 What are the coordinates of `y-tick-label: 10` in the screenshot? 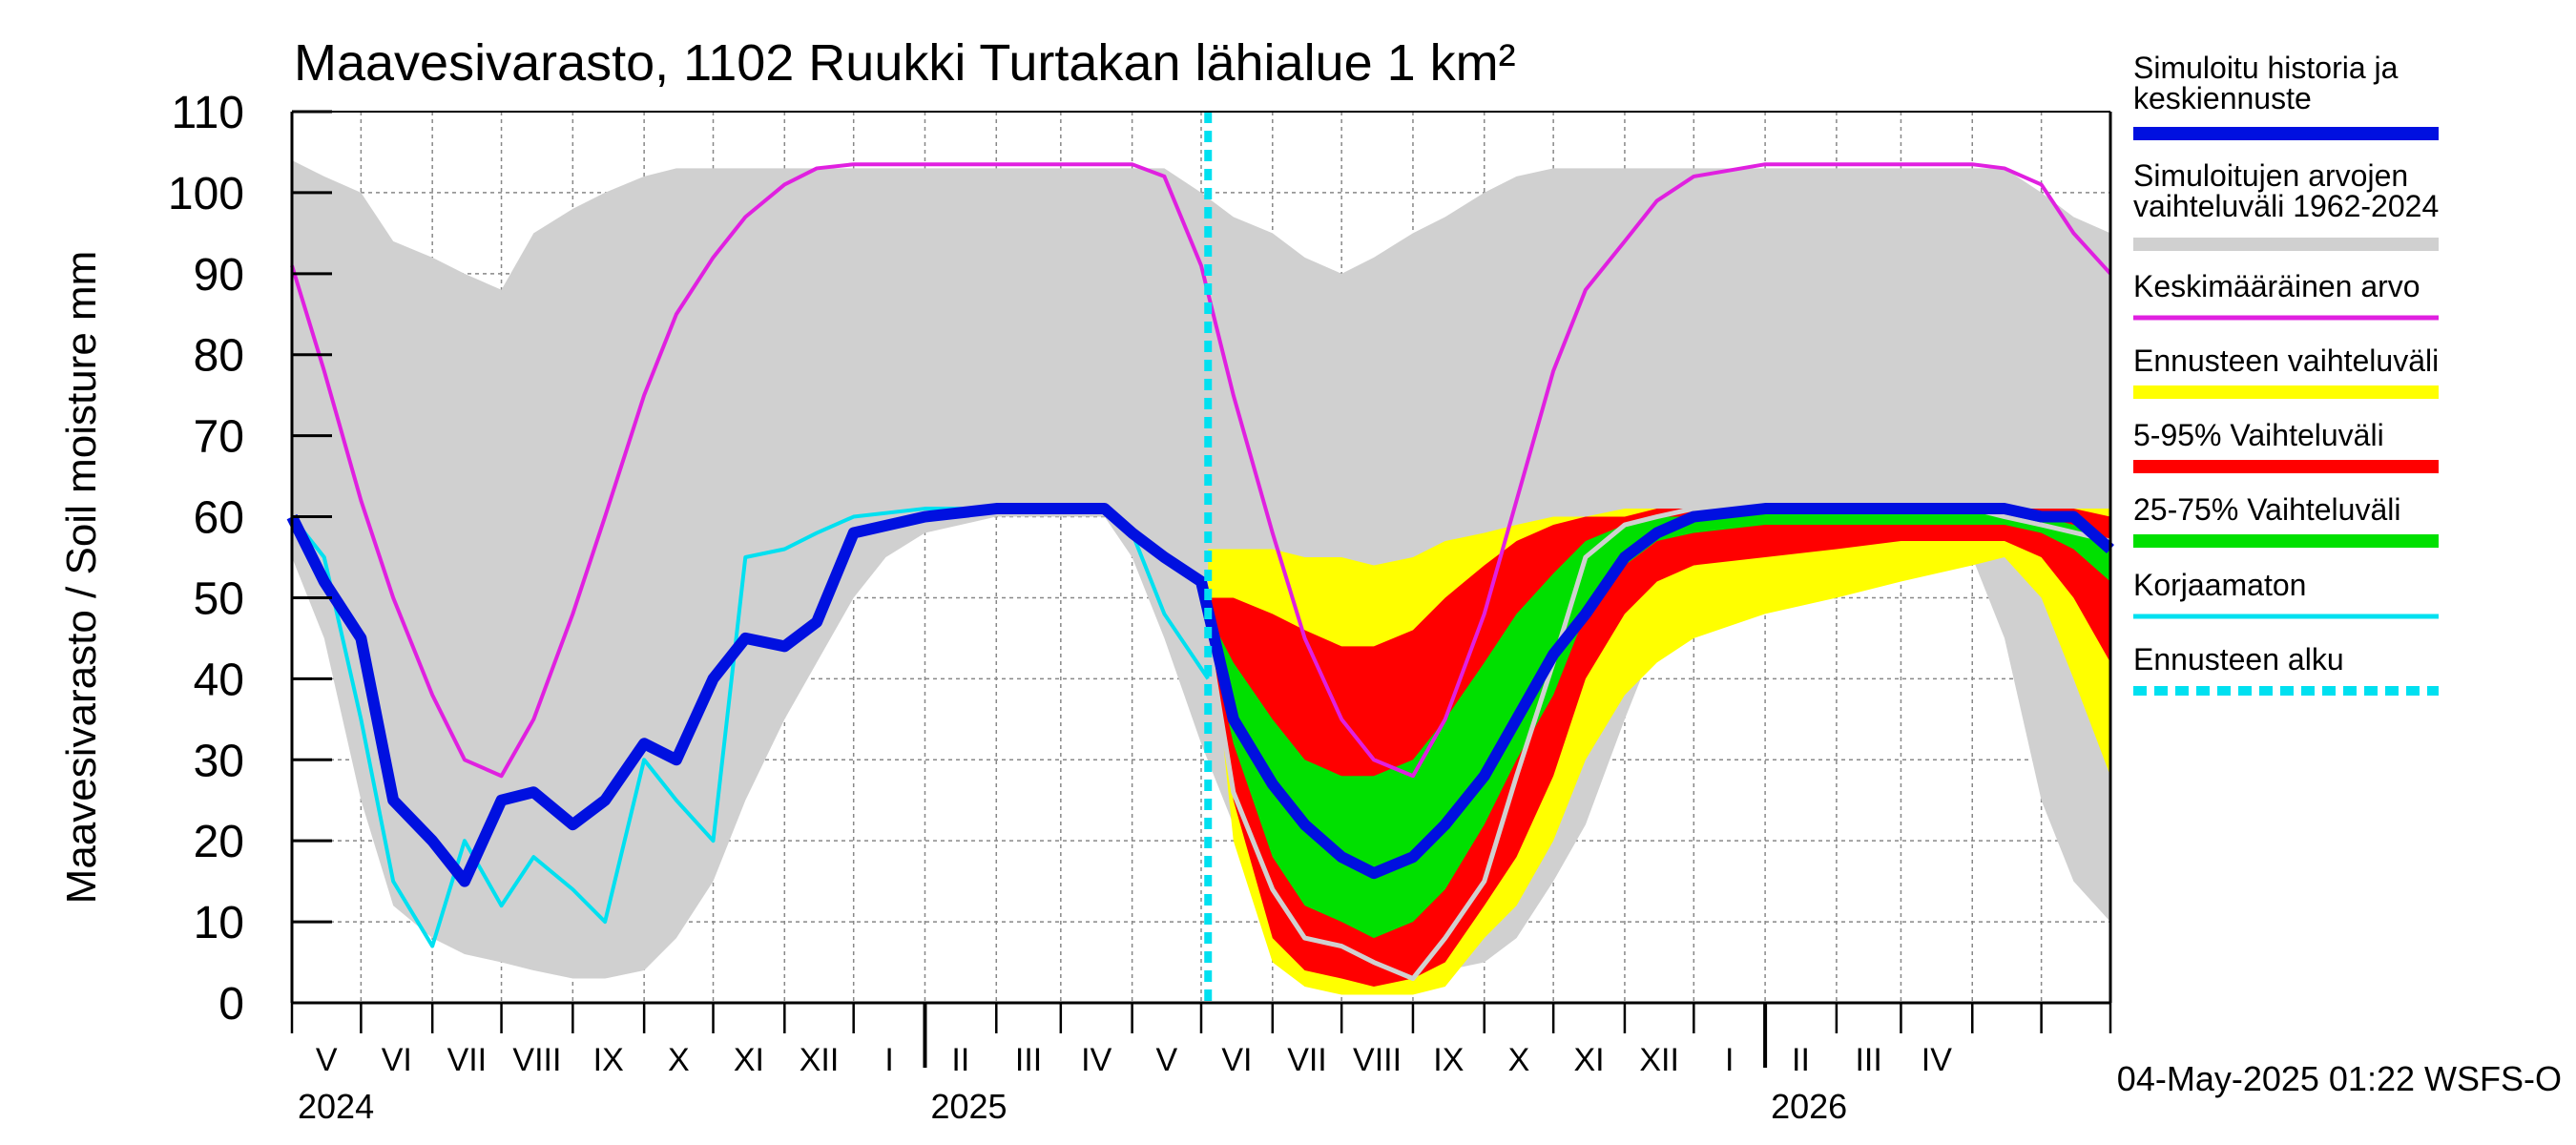 It's located at (219, 923).